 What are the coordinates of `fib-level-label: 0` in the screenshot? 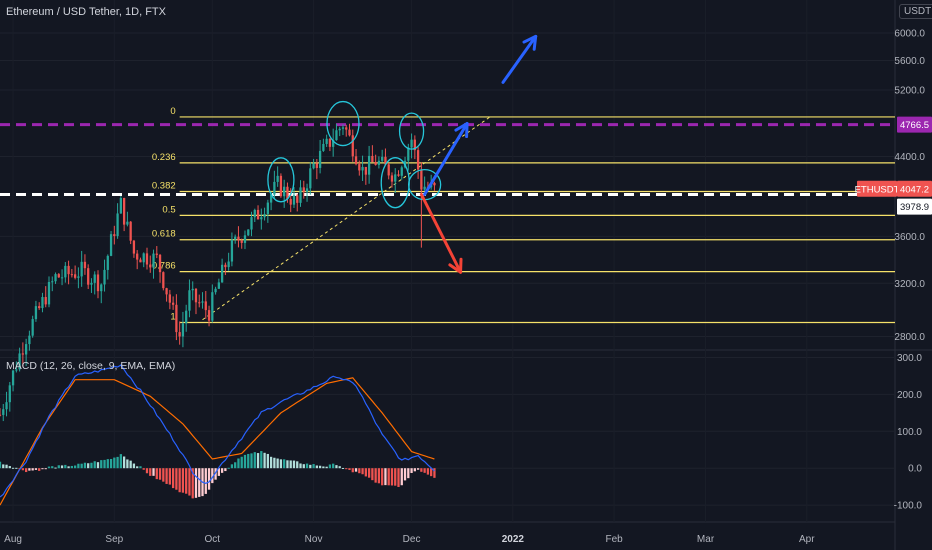 It's located at (172, 111).